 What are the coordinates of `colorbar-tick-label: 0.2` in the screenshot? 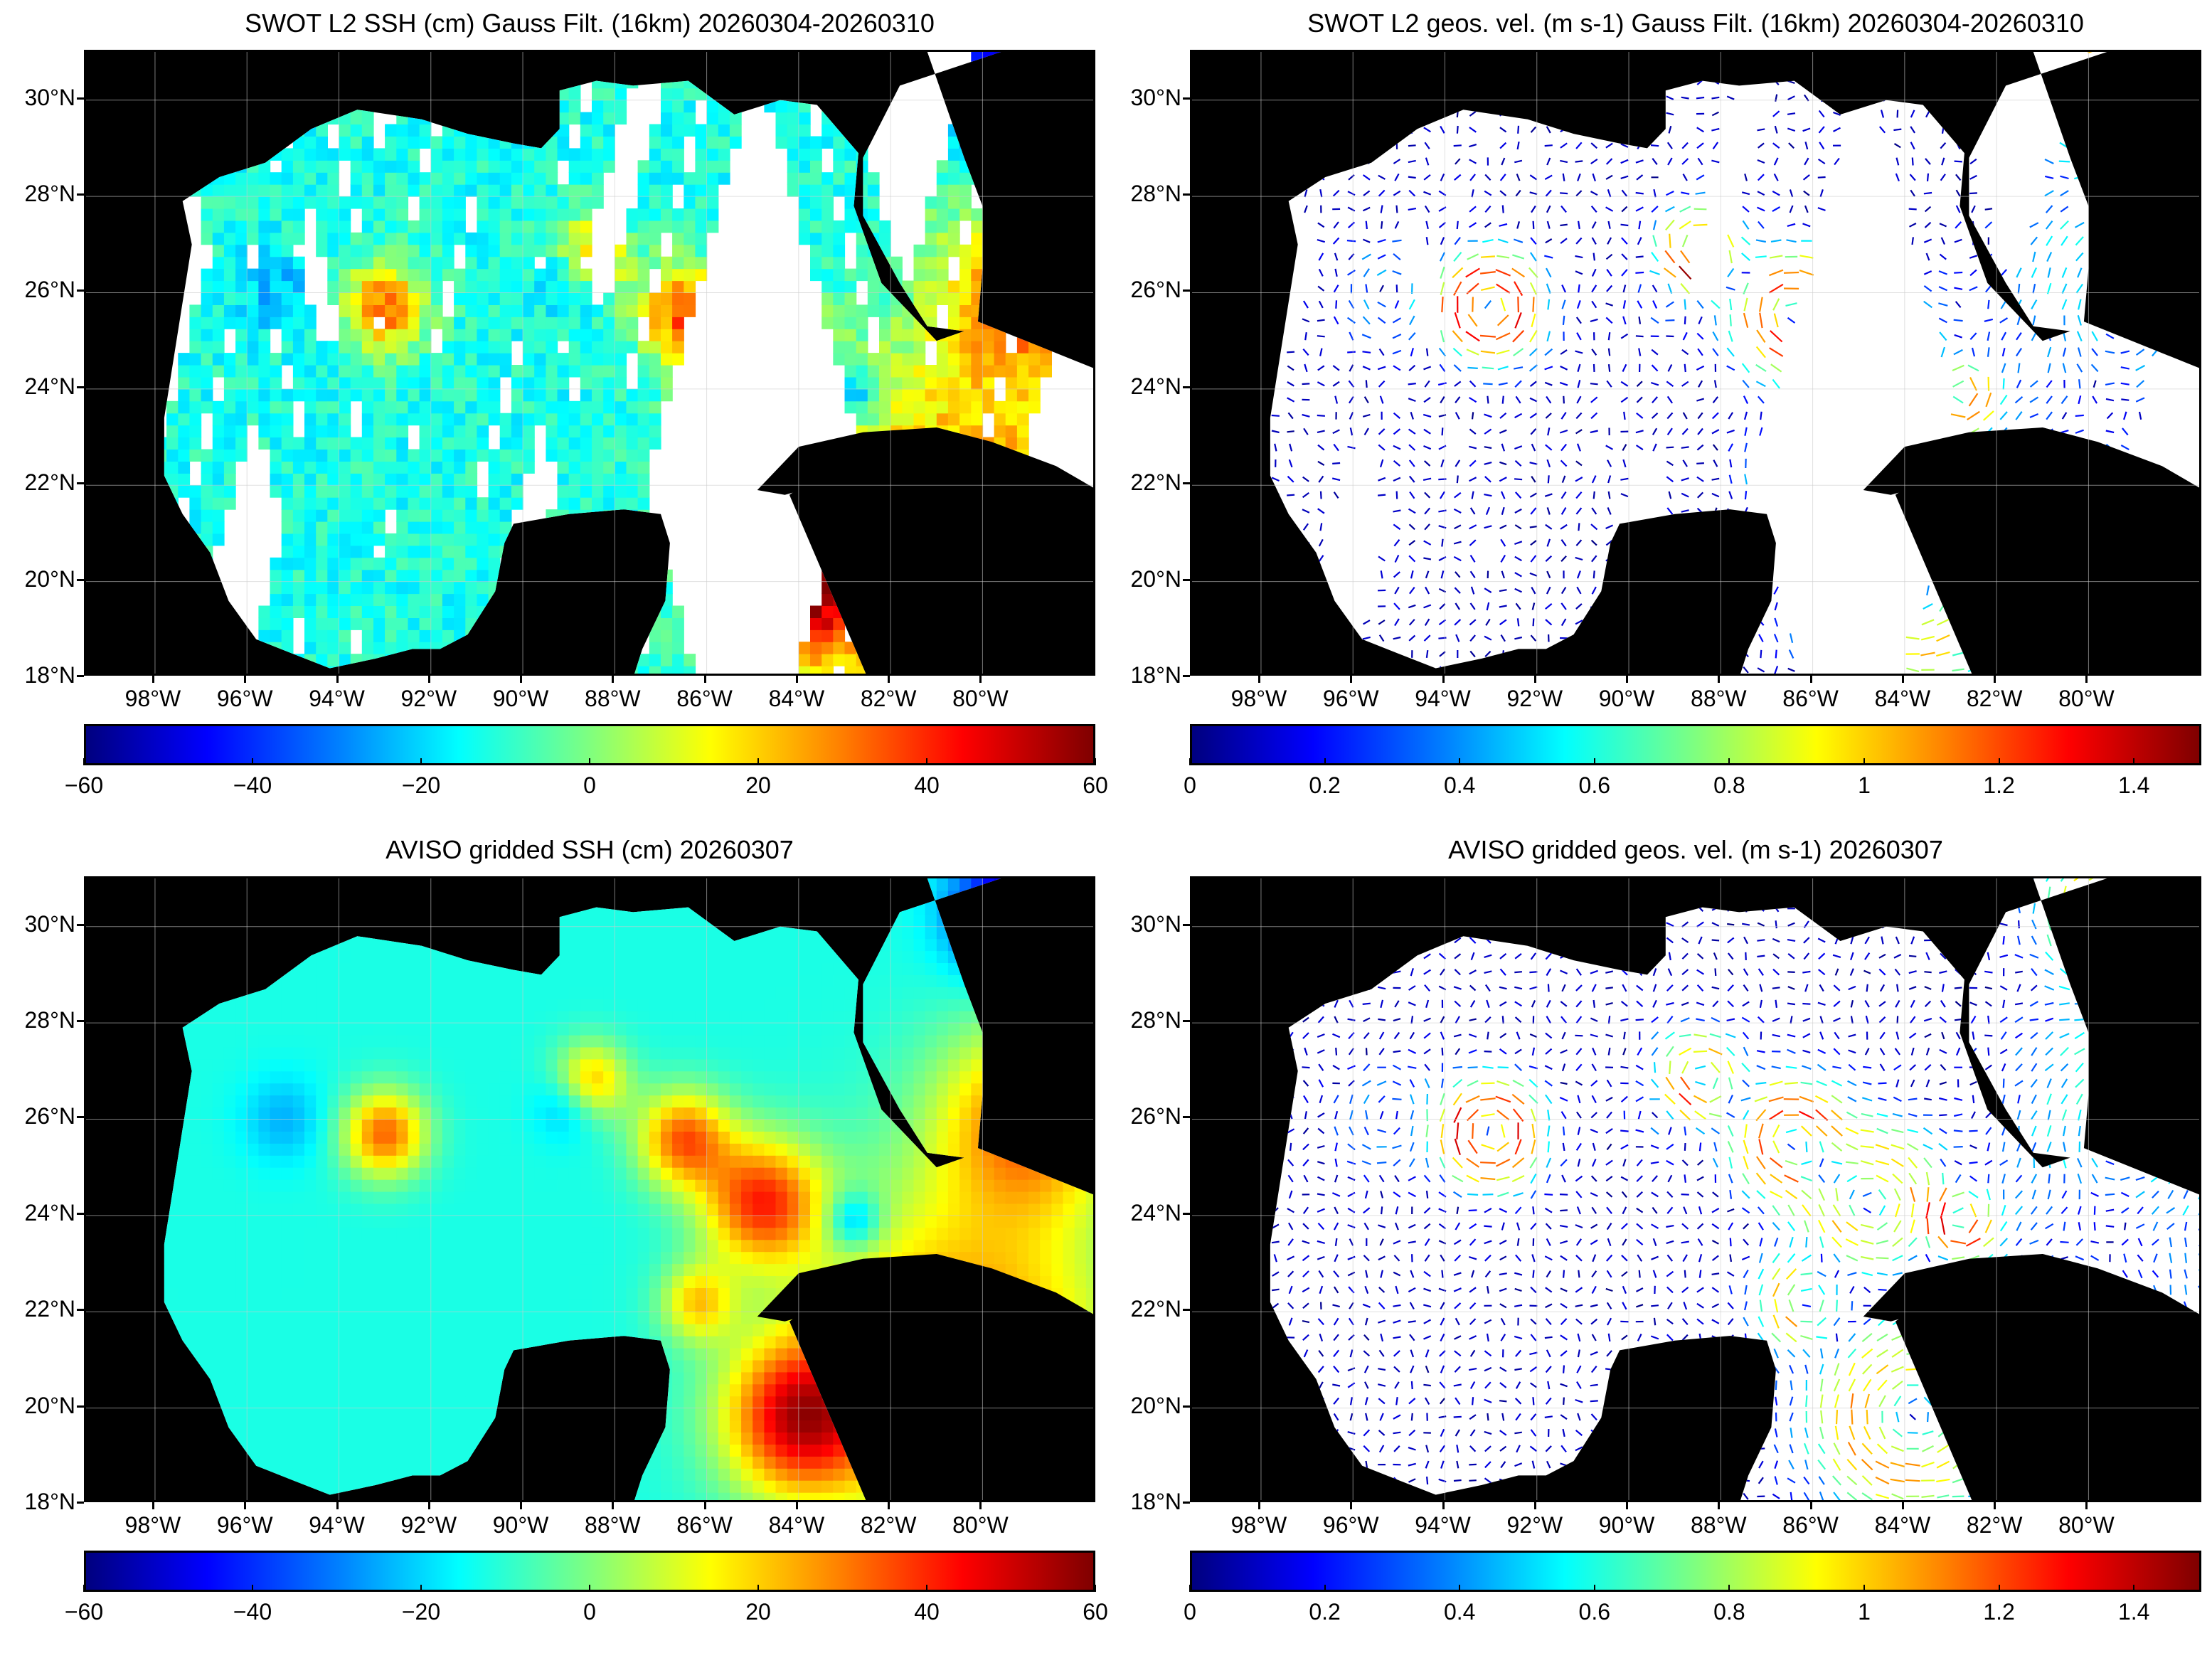 It's located at (1324, 786).